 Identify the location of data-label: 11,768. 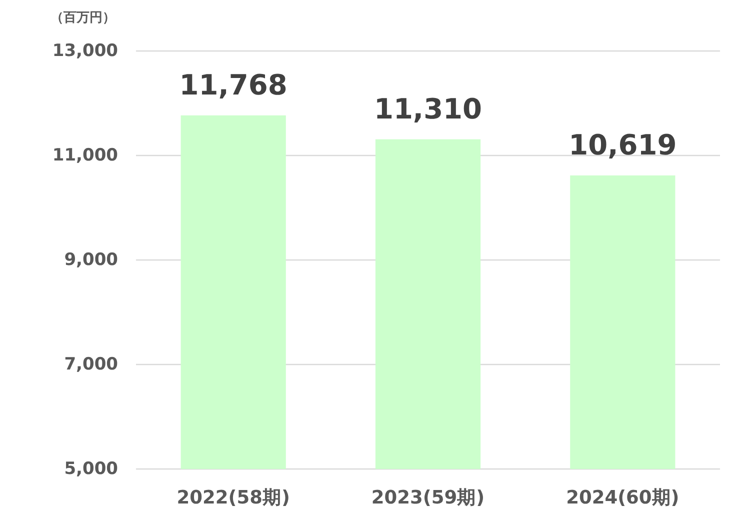
(233, 85).